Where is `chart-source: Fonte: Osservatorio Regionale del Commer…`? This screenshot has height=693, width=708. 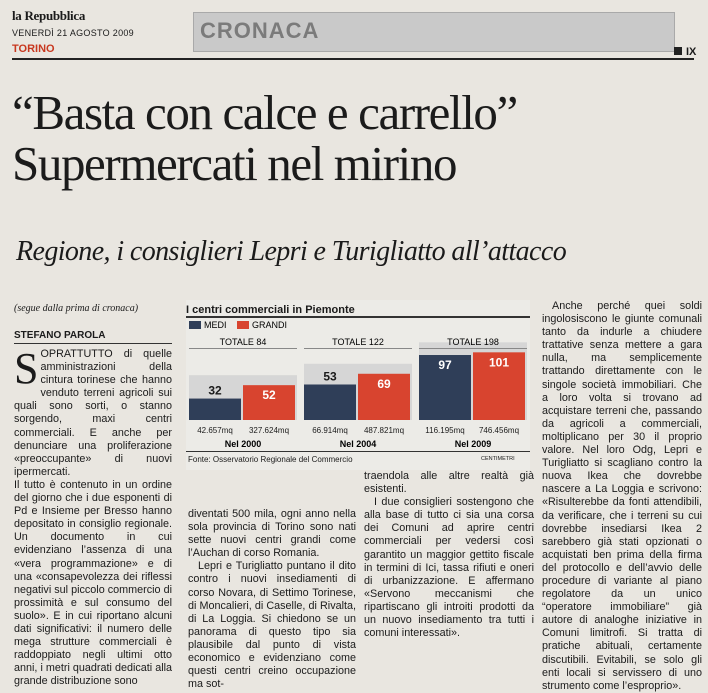 chart-source: Fonte: Osservatorio Regionale del Commer… is located at coordinates (270, 459).